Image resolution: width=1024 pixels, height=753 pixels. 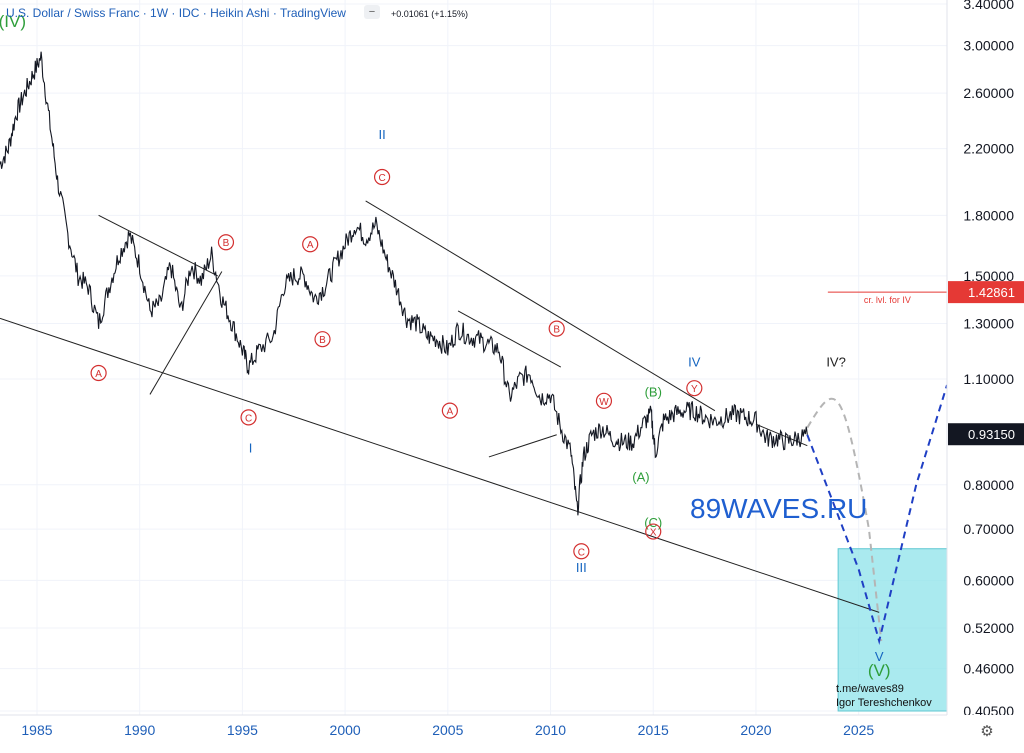 What do you see at coordinates (988, 529) in the screenshot?
I see `y-tick-label: 0.70000` at bounding box center [988, 529].